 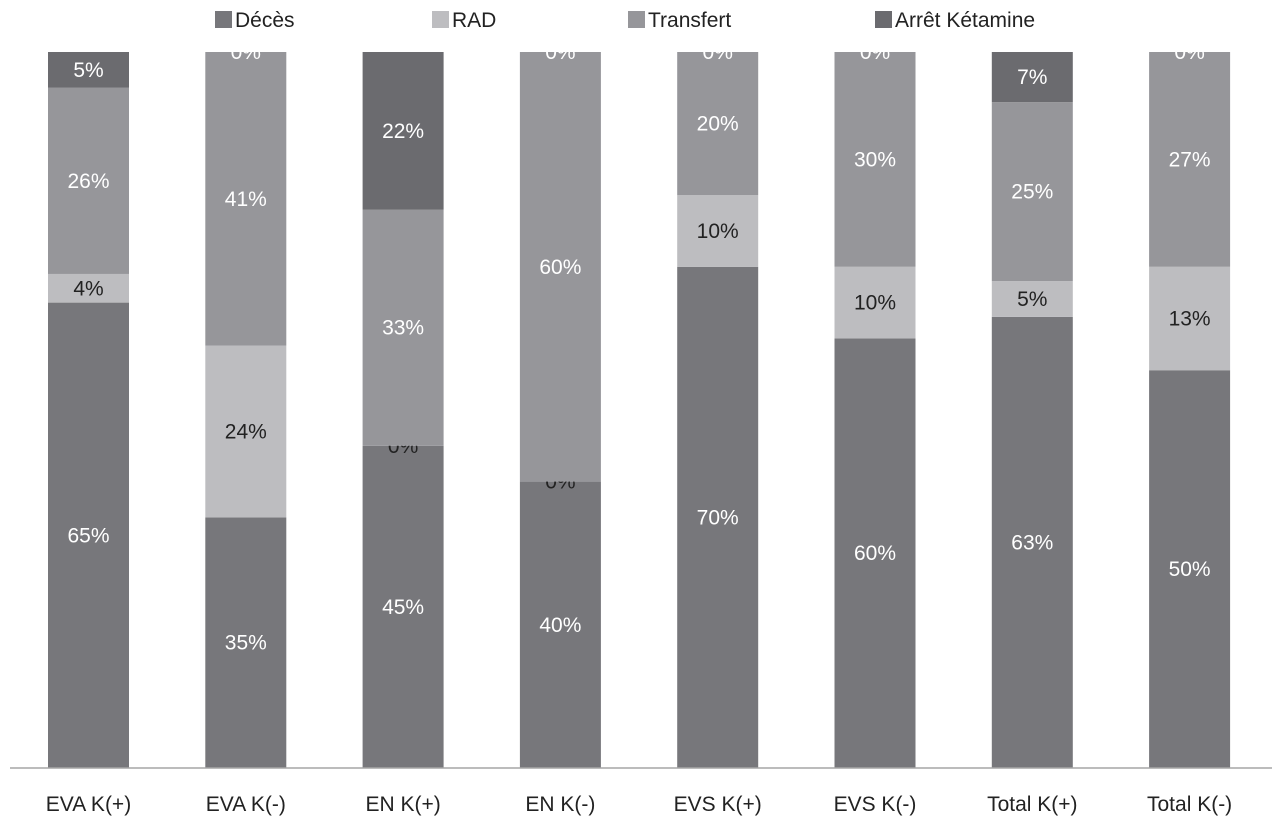 I want to click on legend-label-deces: Décès, so click(x=265, y=20).